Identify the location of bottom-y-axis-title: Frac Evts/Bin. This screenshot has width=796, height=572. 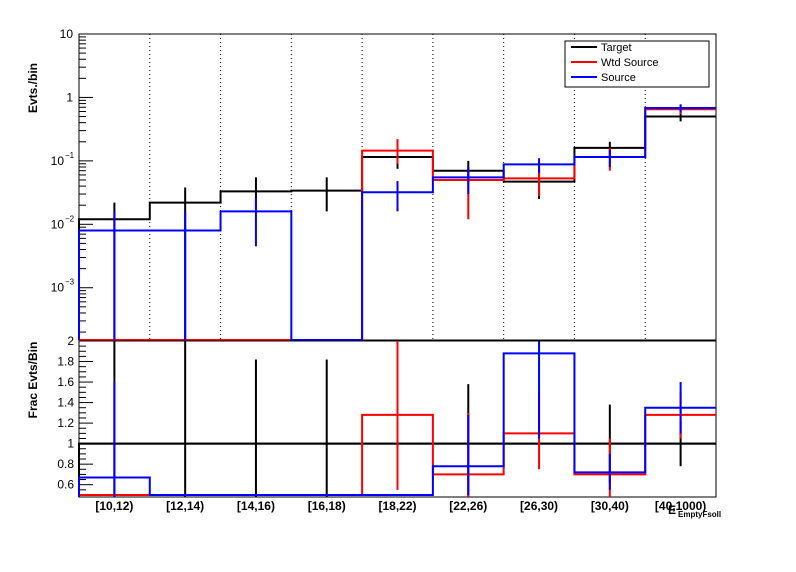
(33, 380).